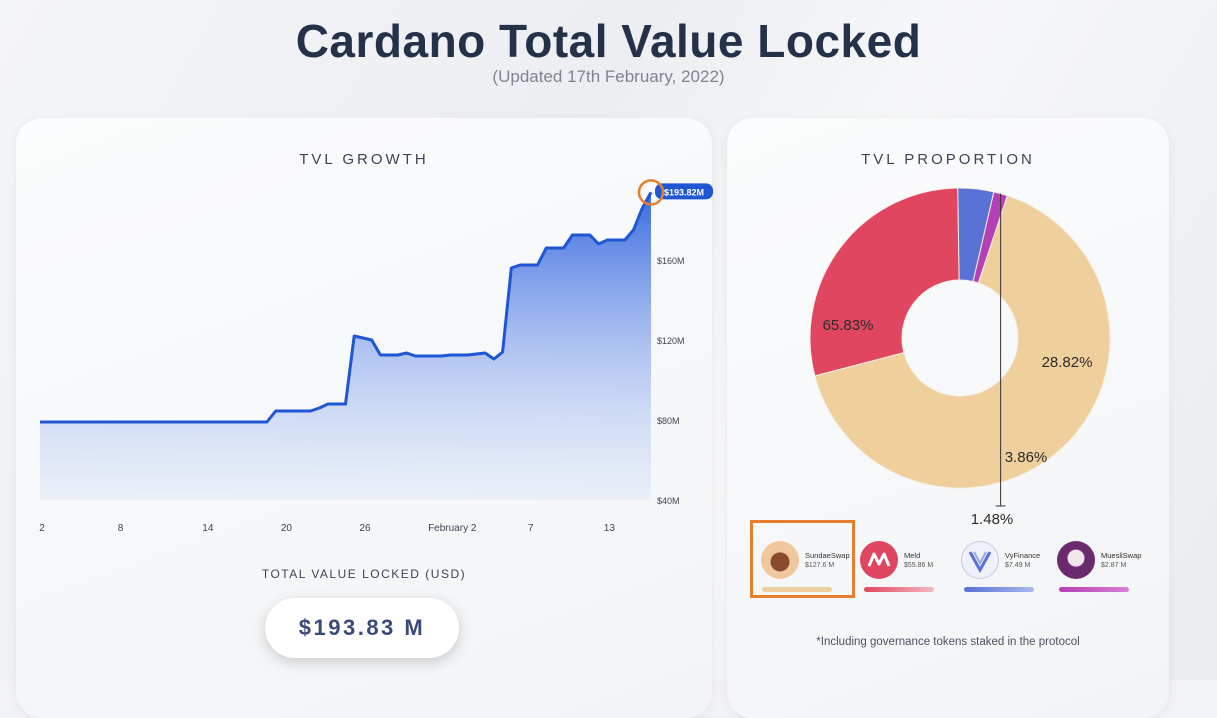  I want to click on legend-bar-vyfinance, so click(999, 589).